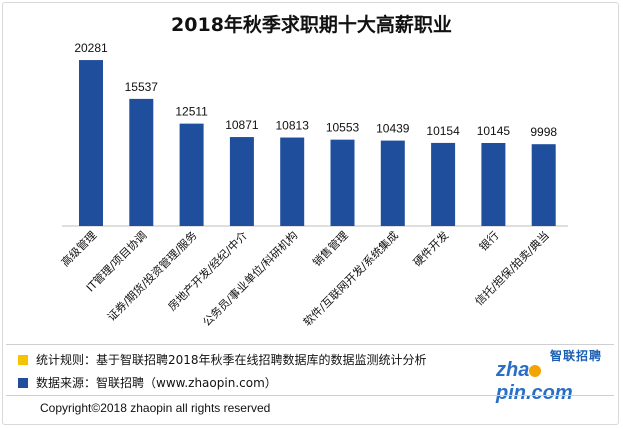 The height and width of the screenshot is (429, 623). What do you see at coordinates (494, 131) in the screenshot?
I see `value-label: 10145` at bounding box center [494, 131].